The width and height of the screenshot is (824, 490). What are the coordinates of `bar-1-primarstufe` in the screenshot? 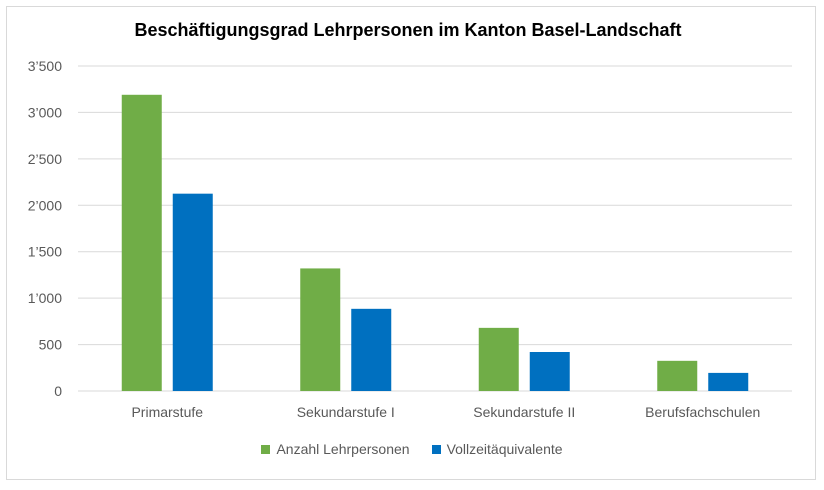 It's located at (141, 243).